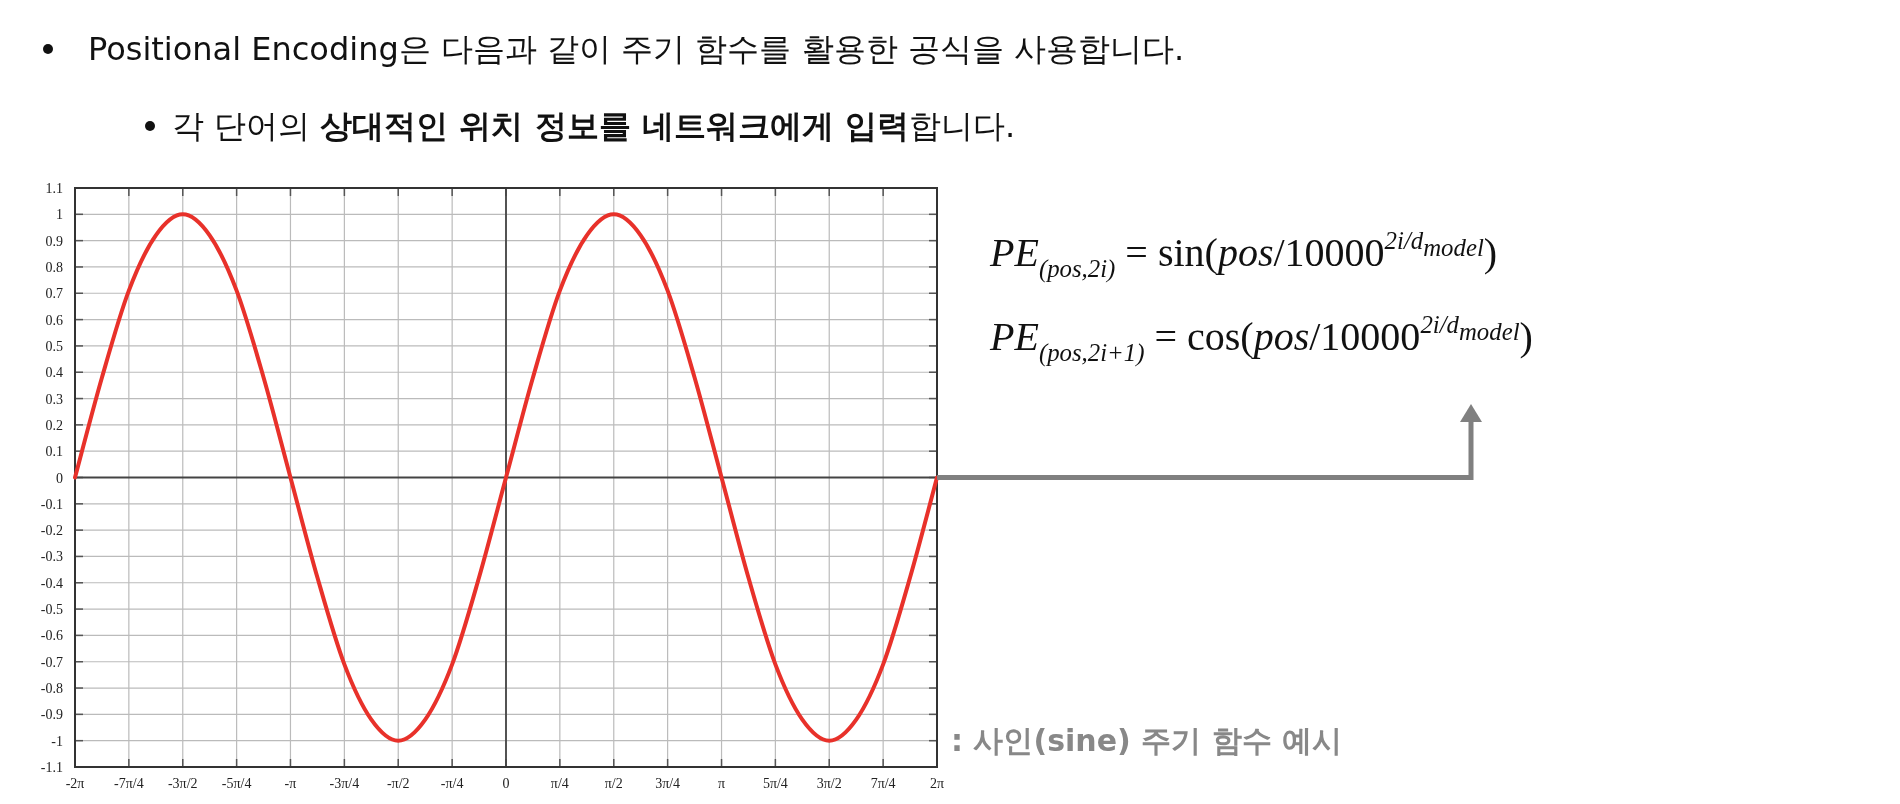 The height and width of the screenshot is (804, 1900). What do you see at coordinates (51, 636) in the screenshot?
I see `y-tick-label: -0.6` at bounding box center [51, 636].